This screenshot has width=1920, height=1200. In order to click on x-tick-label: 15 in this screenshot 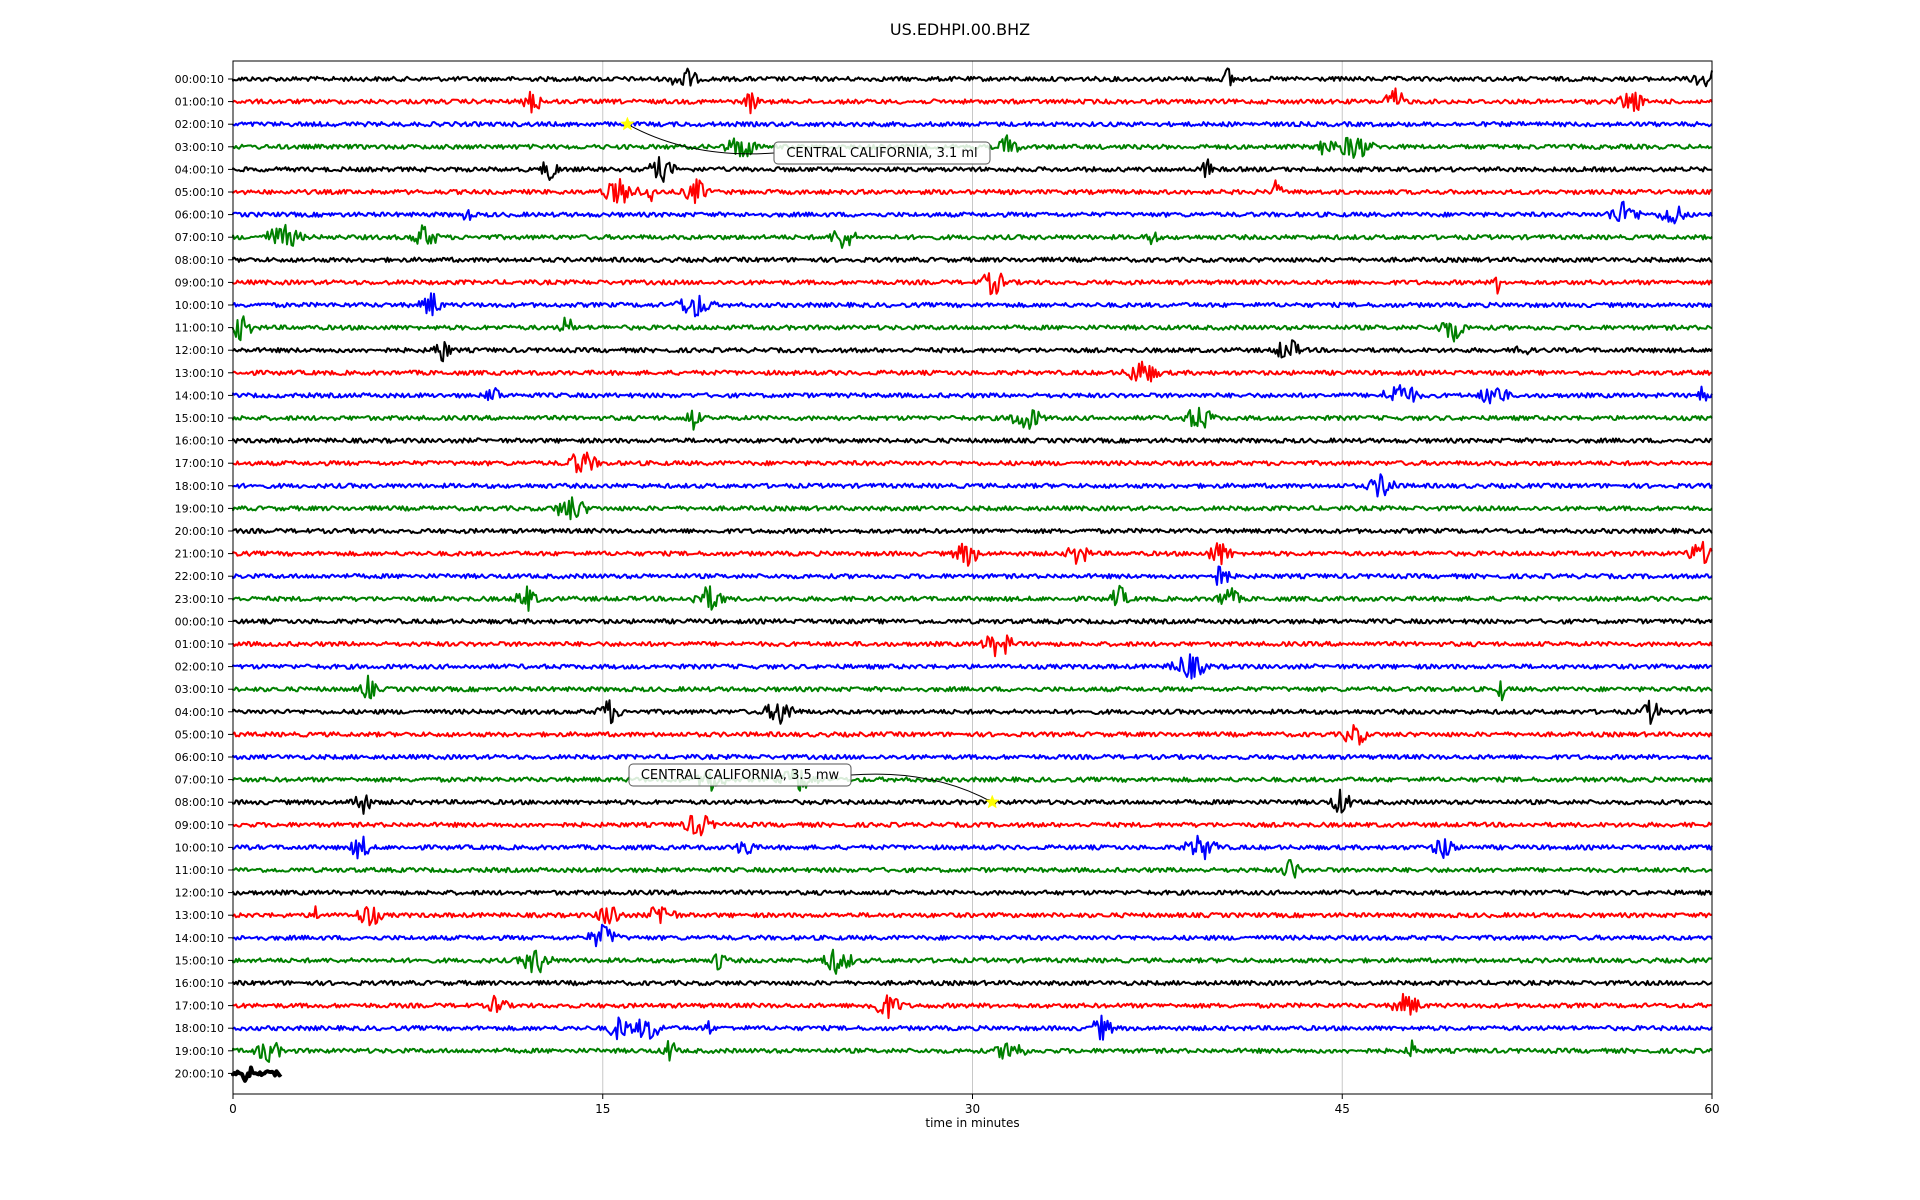, I will do `click(602, 1109)`.